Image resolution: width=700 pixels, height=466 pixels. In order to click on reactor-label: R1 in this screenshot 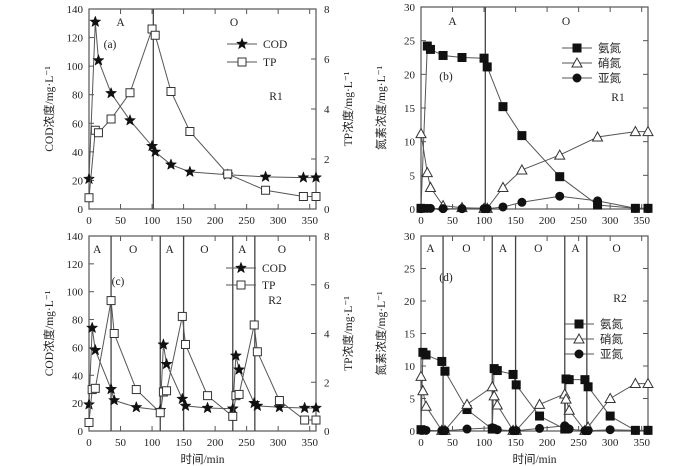, I will do `click(618, 98)`.